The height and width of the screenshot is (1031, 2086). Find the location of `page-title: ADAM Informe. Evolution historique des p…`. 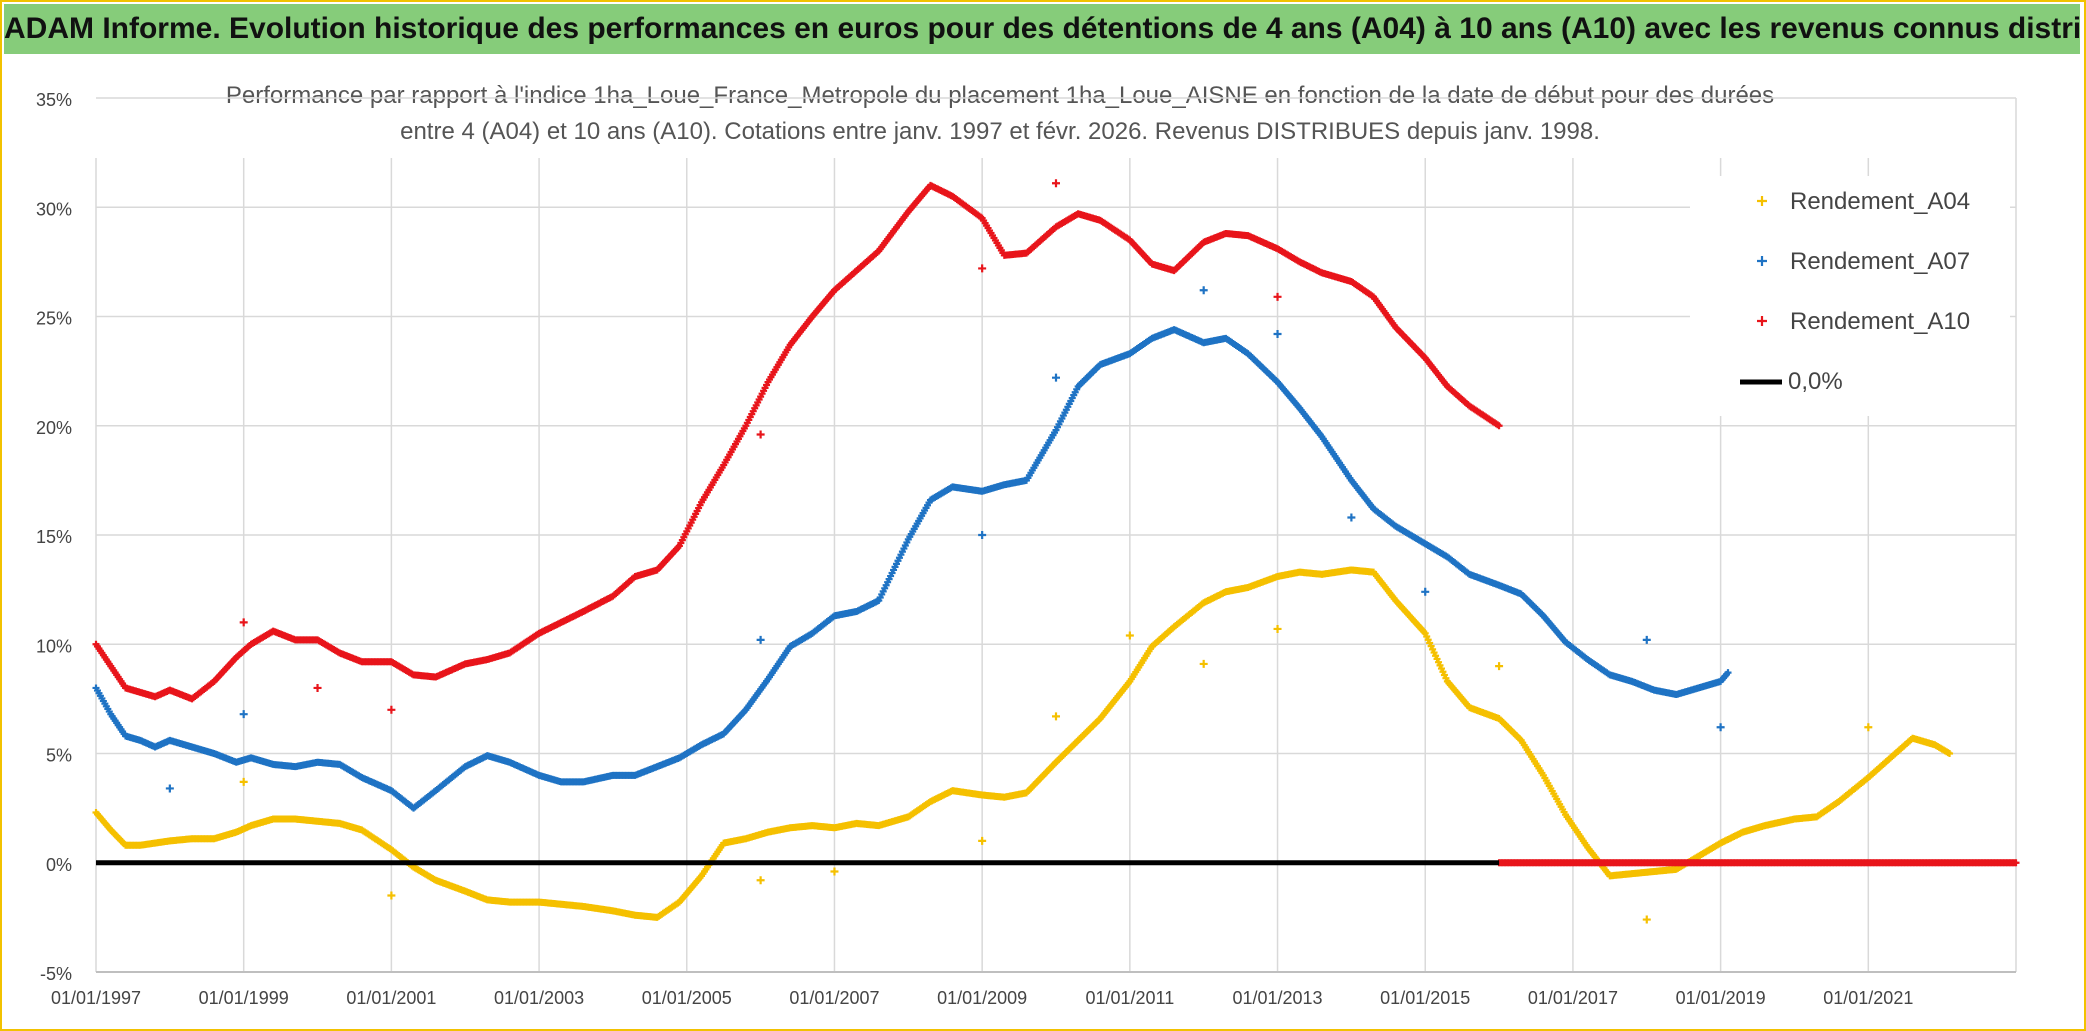

page-title: ADAM Informe. Evolution historique des p… is located at coordinates (1042, 29).